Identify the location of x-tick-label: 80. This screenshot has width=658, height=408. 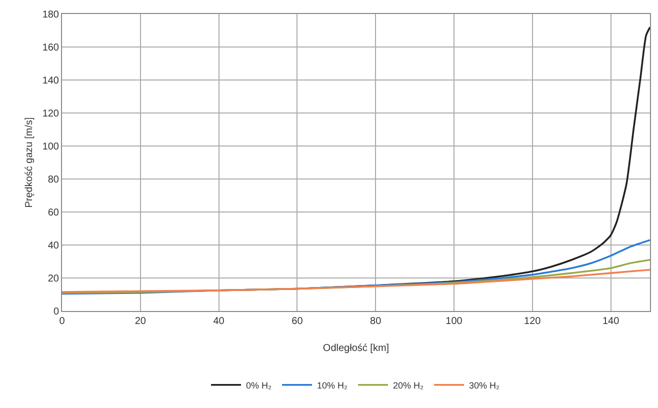
(376, 321).